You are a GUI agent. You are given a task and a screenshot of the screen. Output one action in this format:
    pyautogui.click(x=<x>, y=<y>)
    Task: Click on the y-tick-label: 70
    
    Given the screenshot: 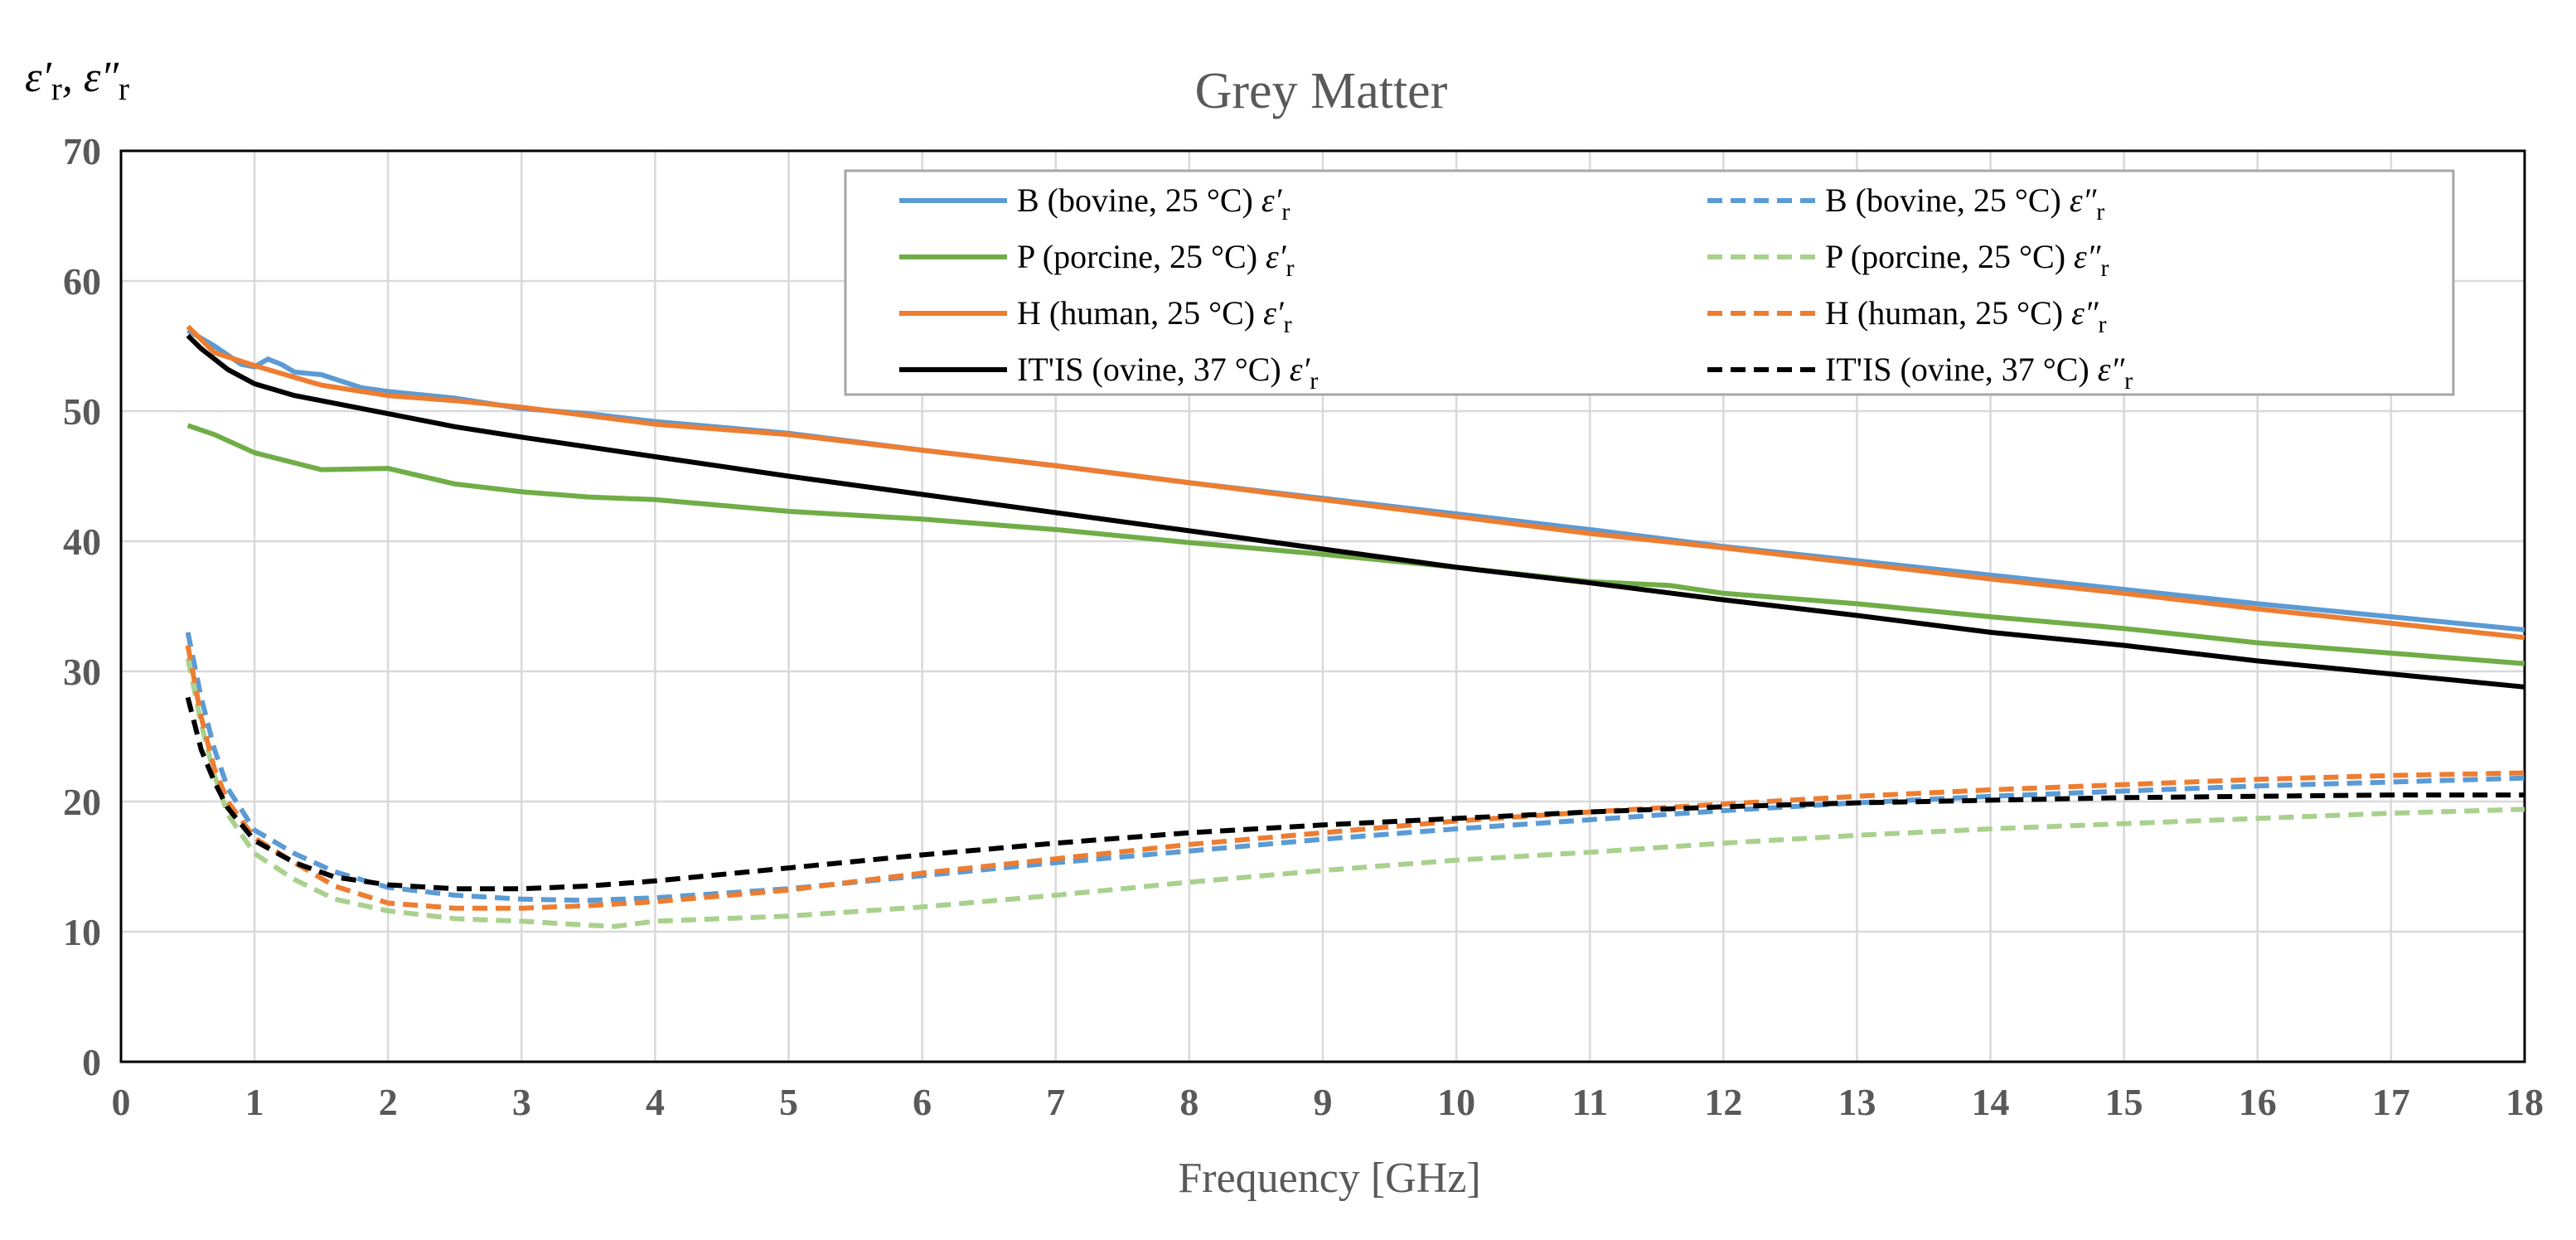 What is the action you would take?
    pyautogui.click(x=82, y=151)
    